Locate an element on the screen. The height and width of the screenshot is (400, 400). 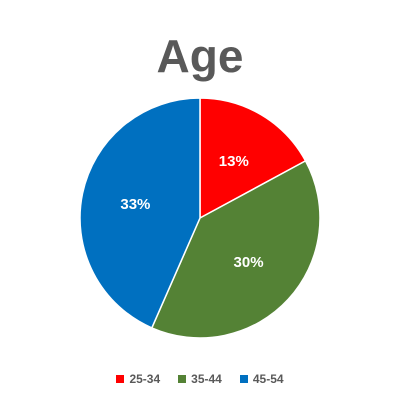
legend-label-25-34: 25-34 is located at coordinates (145, 379).